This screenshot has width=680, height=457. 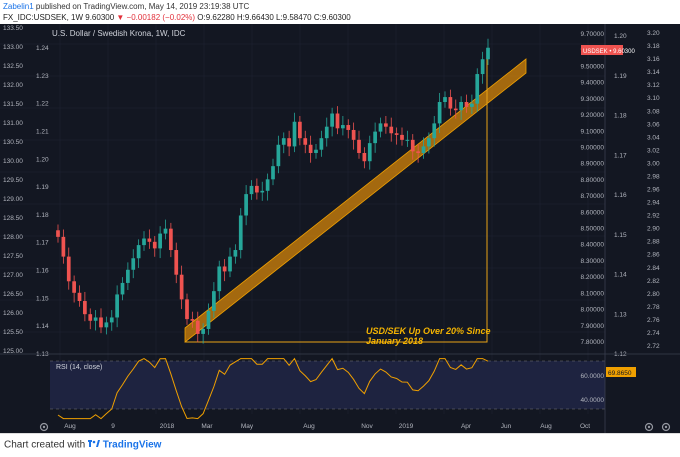 I want to click on axis3-tick: 3.20, so click(x=653, y=33).